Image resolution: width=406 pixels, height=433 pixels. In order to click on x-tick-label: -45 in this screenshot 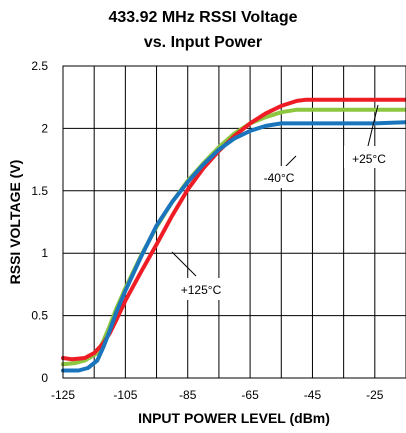, I will do `click(313, 395)`.